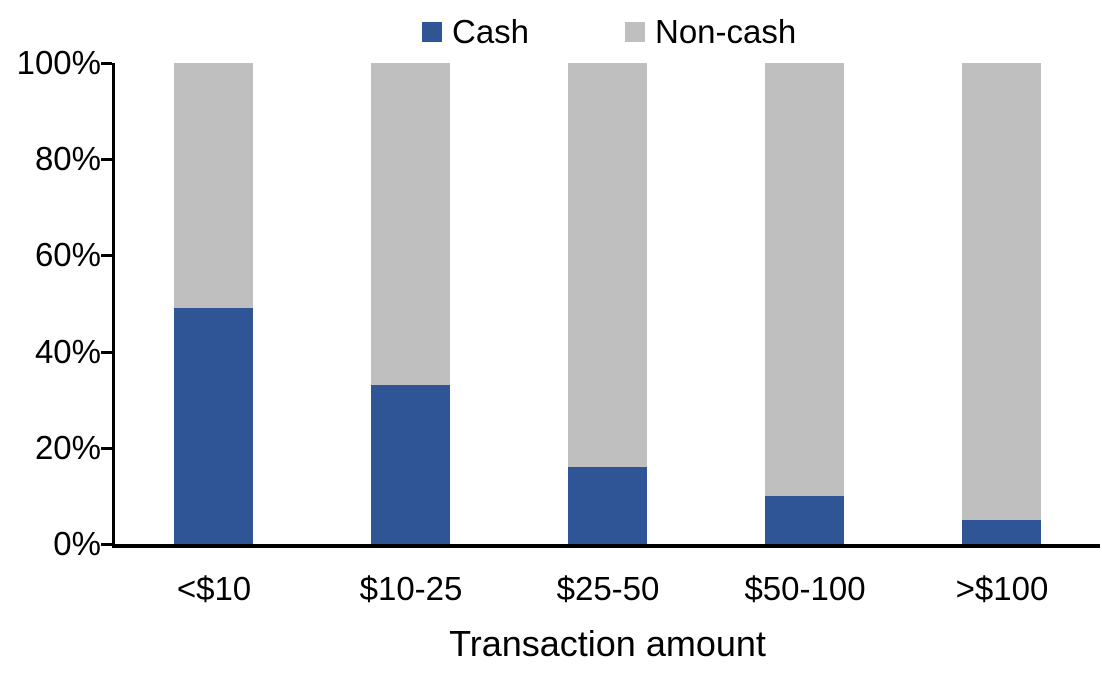 The width and height of the screenshot is (1102, 673). What do you see at coordinates (67, 351) in the screenshot?
I see `y-axis-tick-label: 40%` at bounding box center [67, 351].